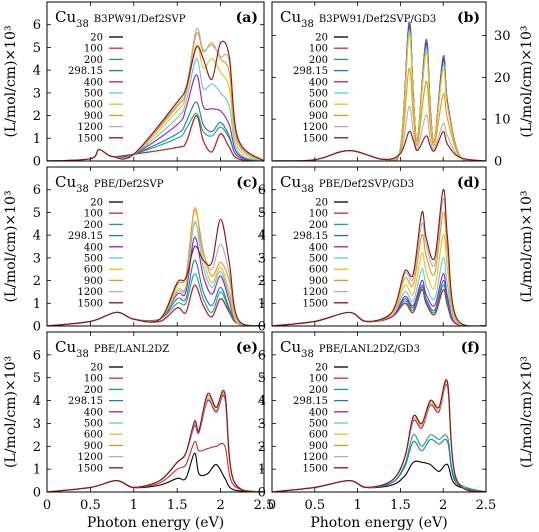 The height and width of the screenshot is (532, 539). Describe the element at coordinates (357, 505) in the screenshot. I see `x-tick-label: 1` at that location.